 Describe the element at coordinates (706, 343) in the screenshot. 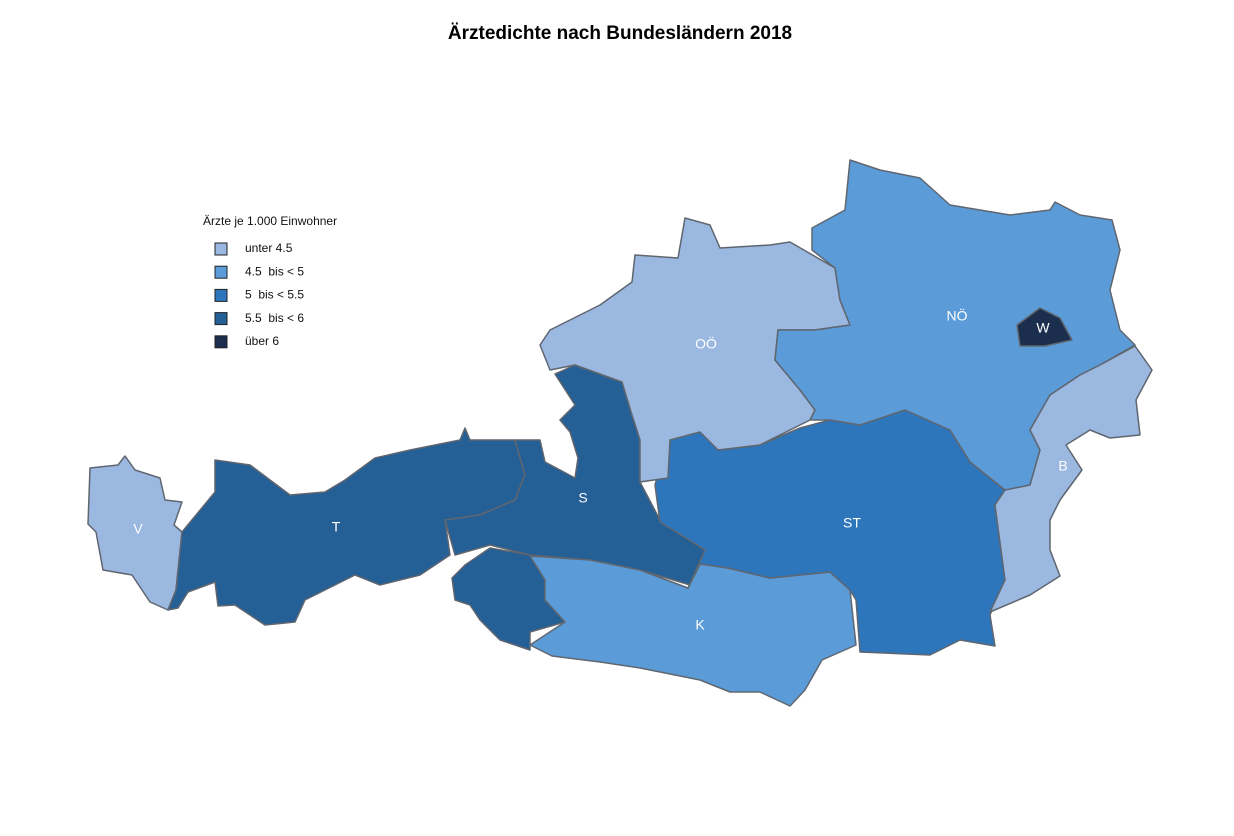

I see `region-label: OÖ` at that location.